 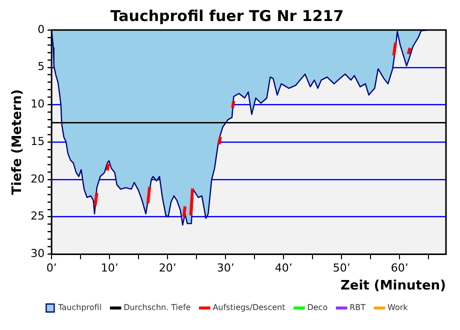 What do you see at coordinates (41, 67) in the screenshot?
I see `y-tick-label: 5` at bounding box center [41, 67].